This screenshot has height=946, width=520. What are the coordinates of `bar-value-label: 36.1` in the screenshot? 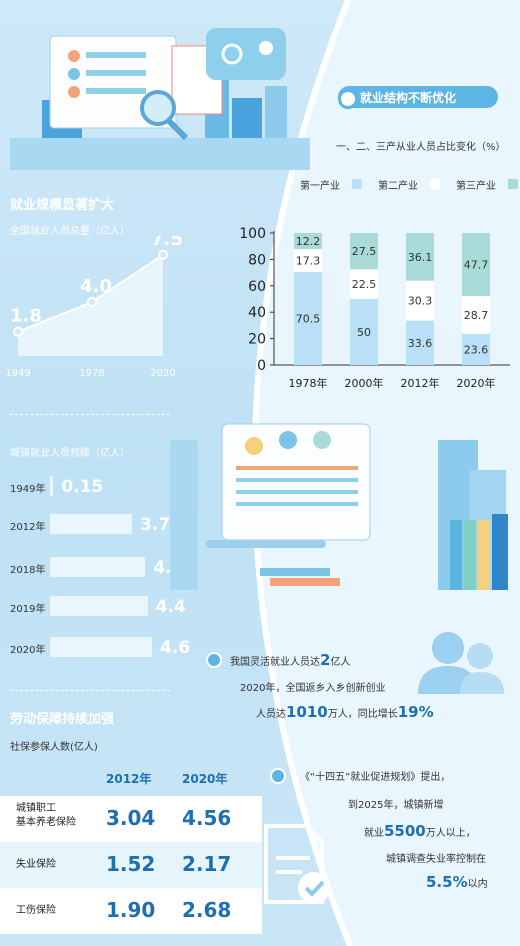 It's located at (420, 257).